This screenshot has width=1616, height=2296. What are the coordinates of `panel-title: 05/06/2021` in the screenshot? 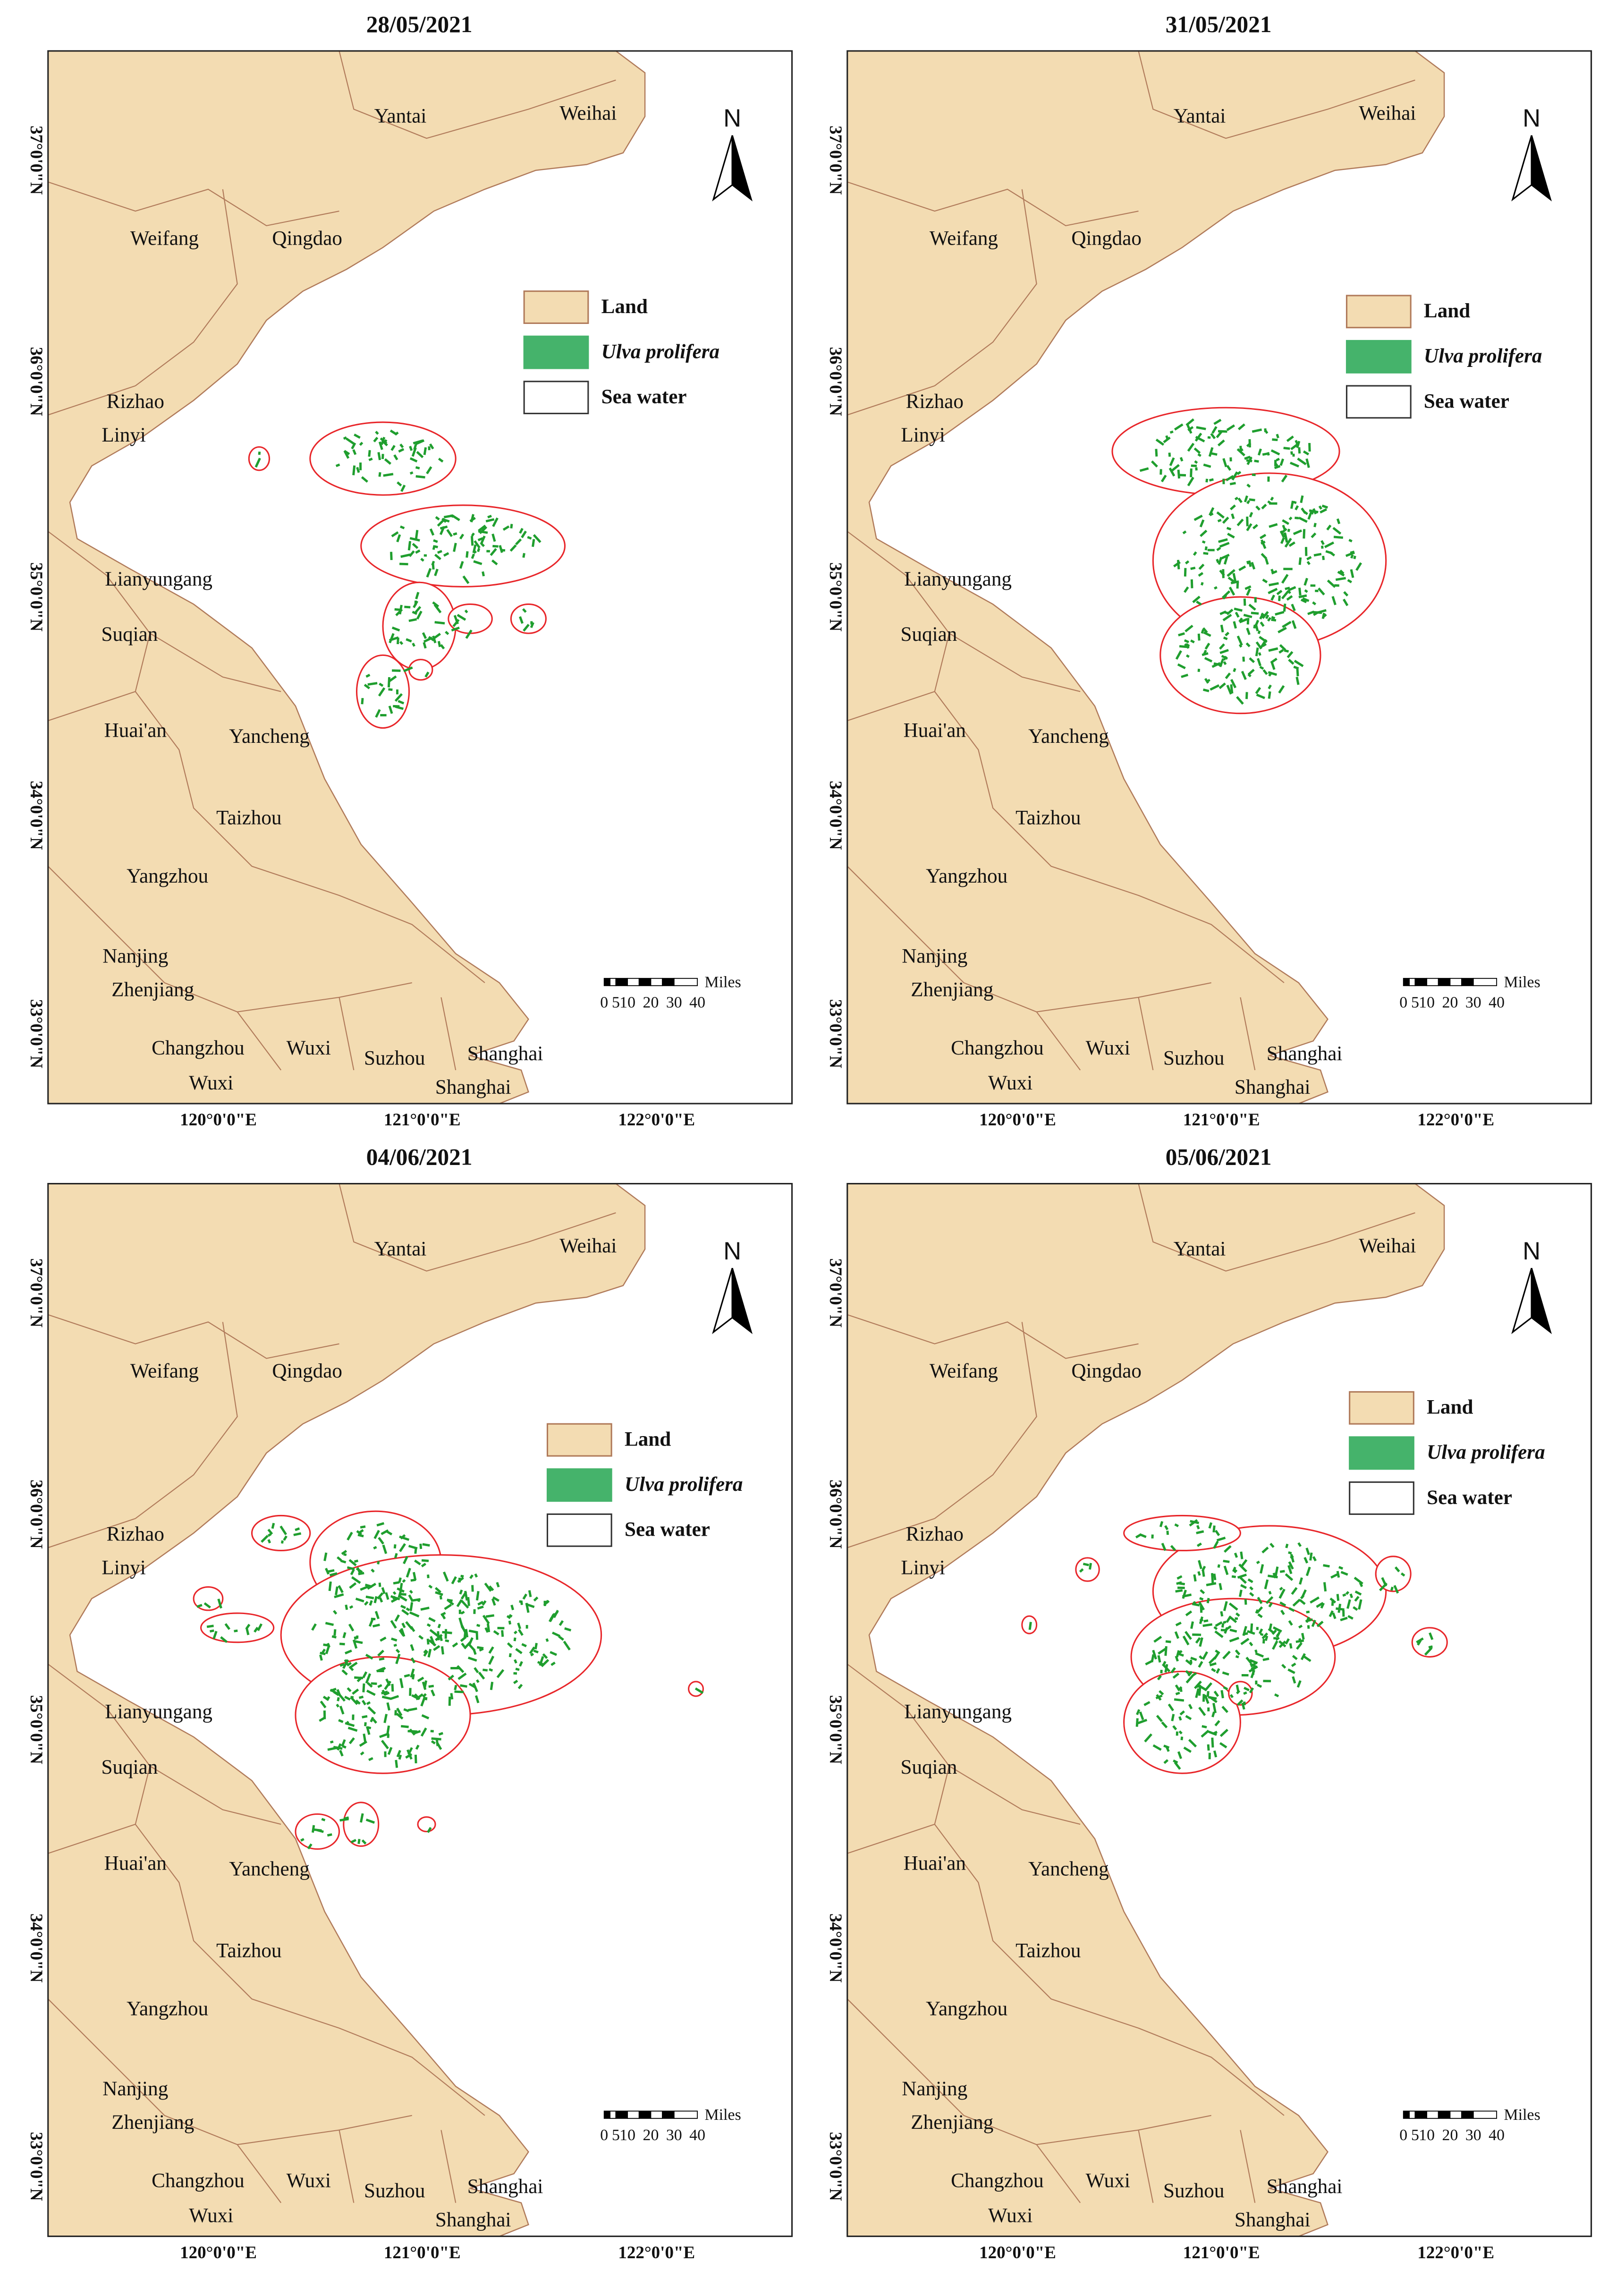 It's located at (1219, 1157).